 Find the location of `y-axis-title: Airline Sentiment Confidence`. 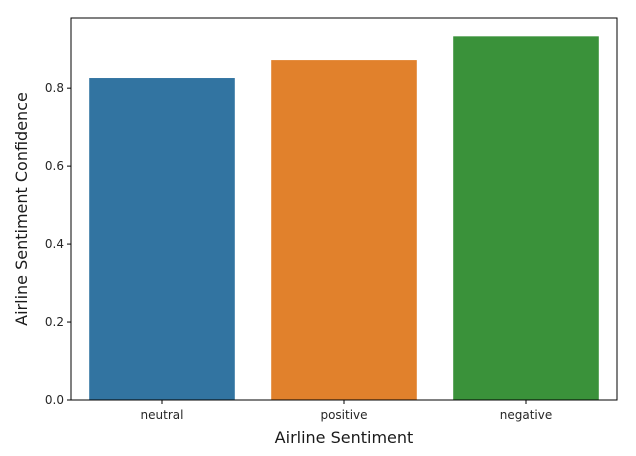

y-axis-title: Airline Sentiment Confidence is located at coordinates (21, 209).